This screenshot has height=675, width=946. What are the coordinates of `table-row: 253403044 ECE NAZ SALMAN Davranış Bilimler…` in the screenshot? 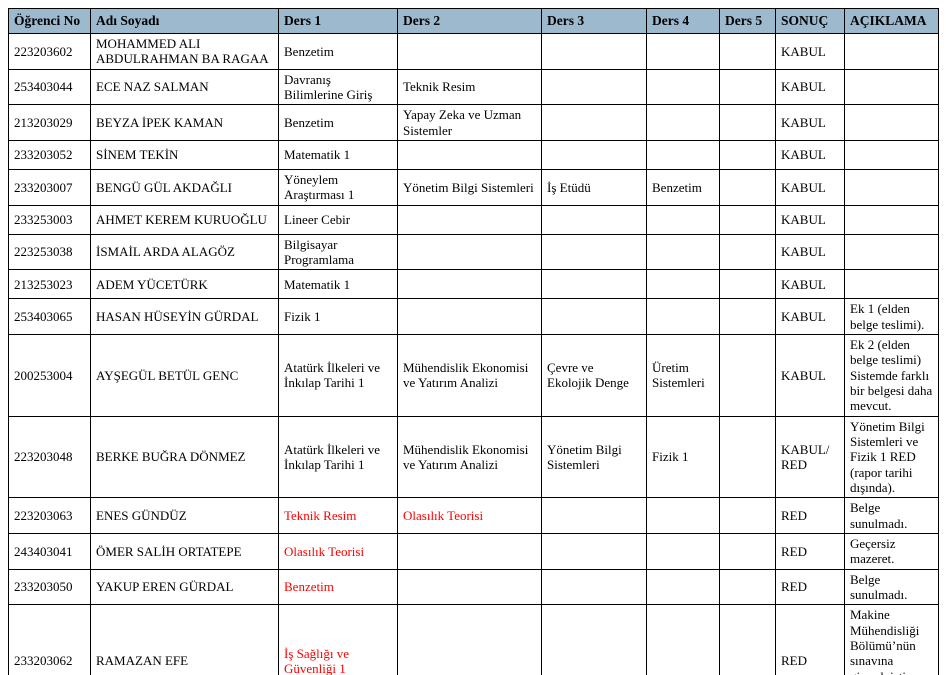 It's located at (473, 87).